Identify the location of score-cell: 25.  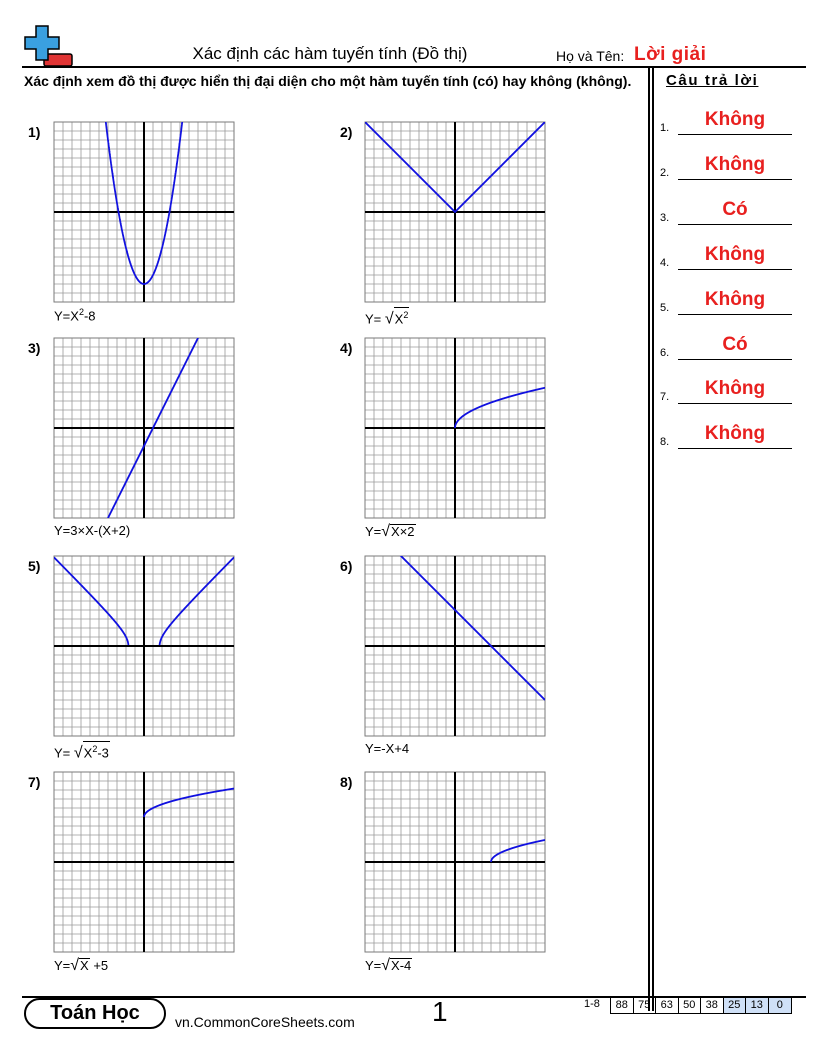
(734, 1005).